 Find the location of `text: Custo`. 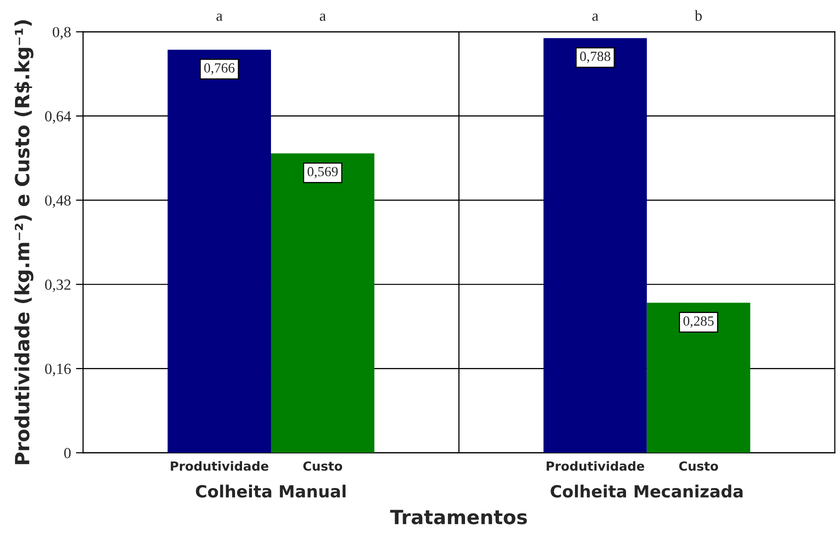

text: Custo is located at coordinates (698, 466).